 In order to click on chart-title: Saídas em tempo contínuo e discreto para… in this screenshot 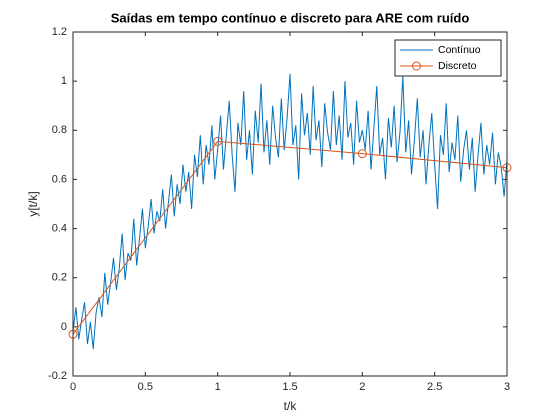, I will do `click(290, 17)`.